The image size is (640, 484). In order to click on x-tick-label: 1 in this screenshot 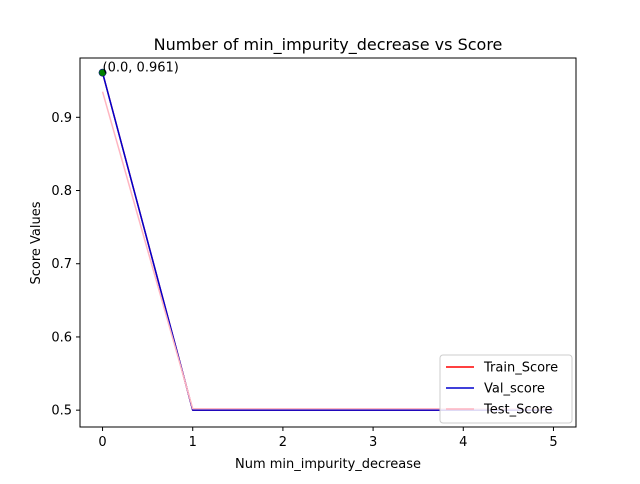, I will do `click(193, 442)`.